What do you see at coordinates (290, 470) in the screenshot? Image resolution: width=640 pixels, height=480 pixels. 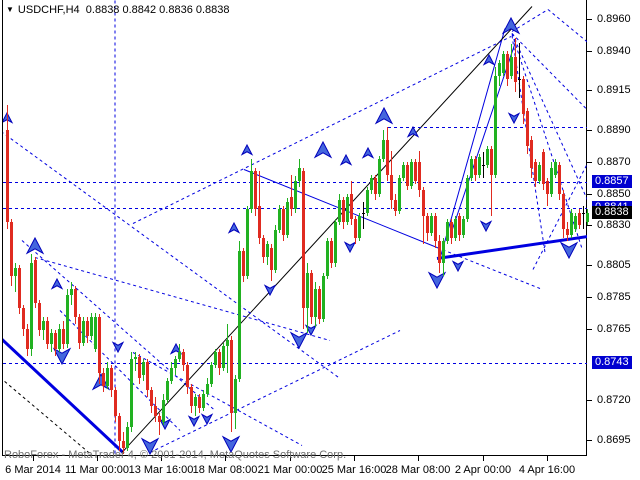 I see `time-axis-label: 21 Mar 00:00` at bounding box center [290, 470].